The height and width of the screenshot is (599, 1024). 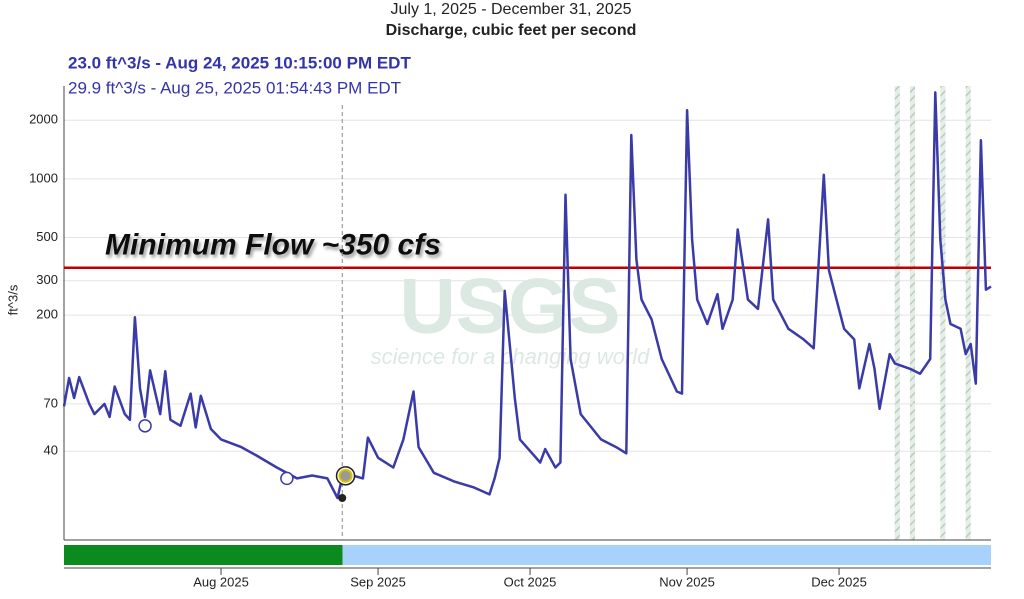 What do you see at coordinates (12, 299) in the screenshot?
I see `y-axis-label: ft^3/s` at bounding box center [12, 299].